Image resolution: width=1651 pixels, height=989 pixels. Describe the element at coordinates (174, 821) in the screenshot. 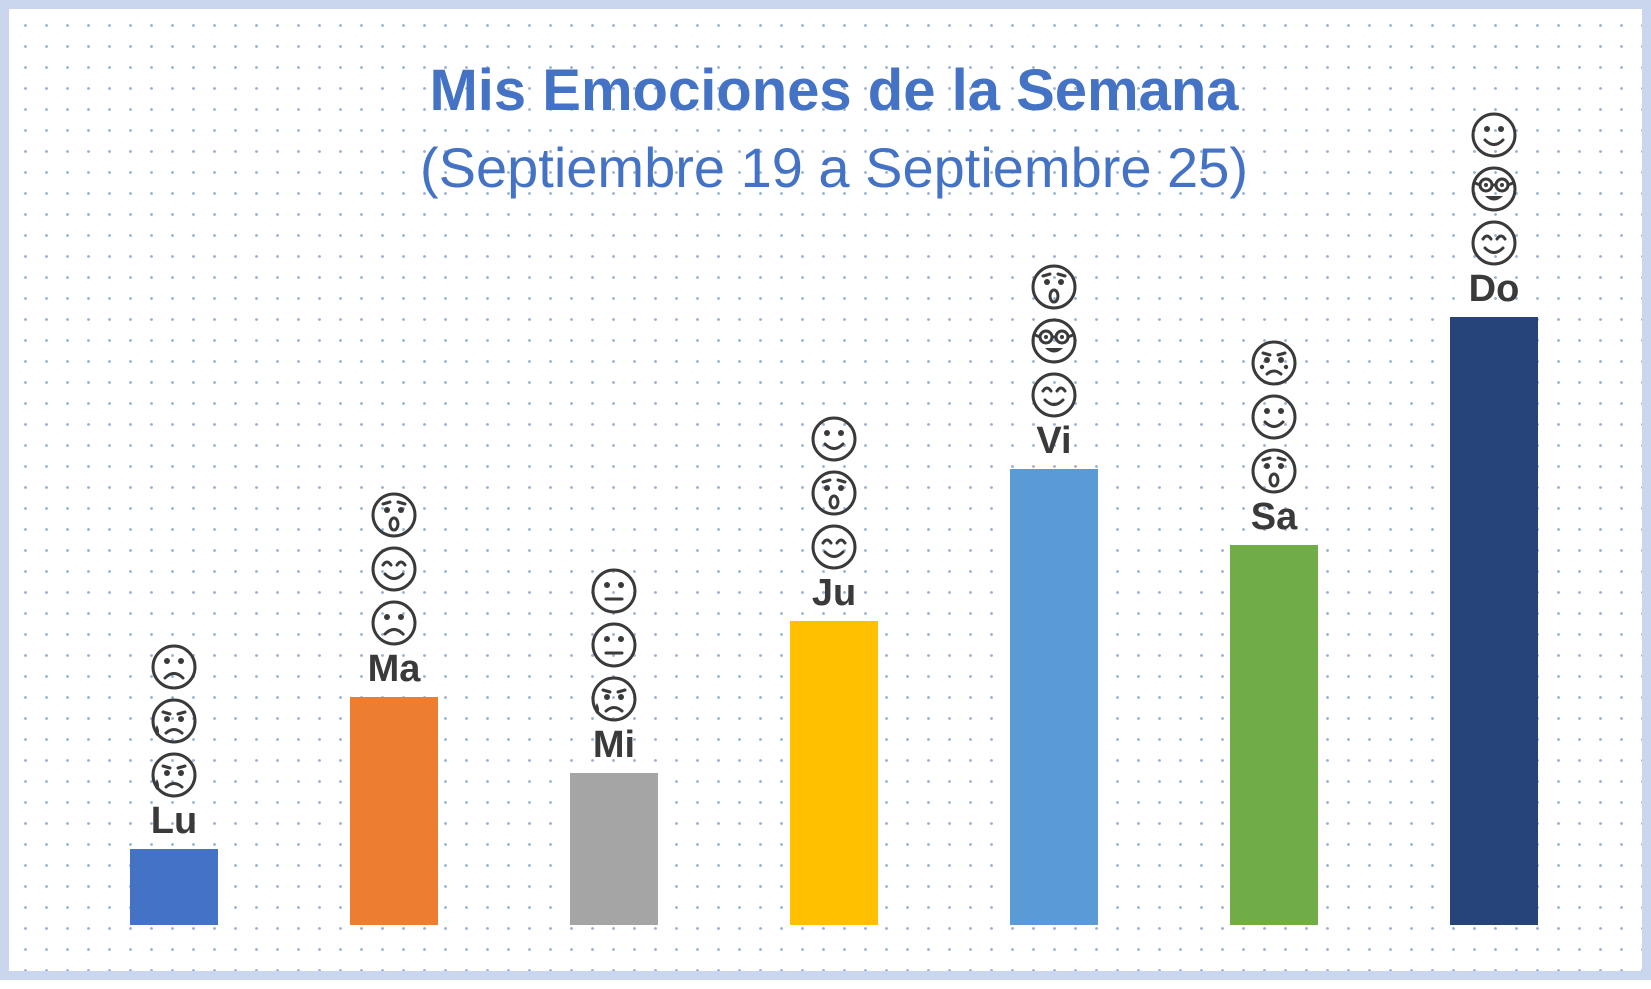

I see `day-label-lu: Lu` at that location.